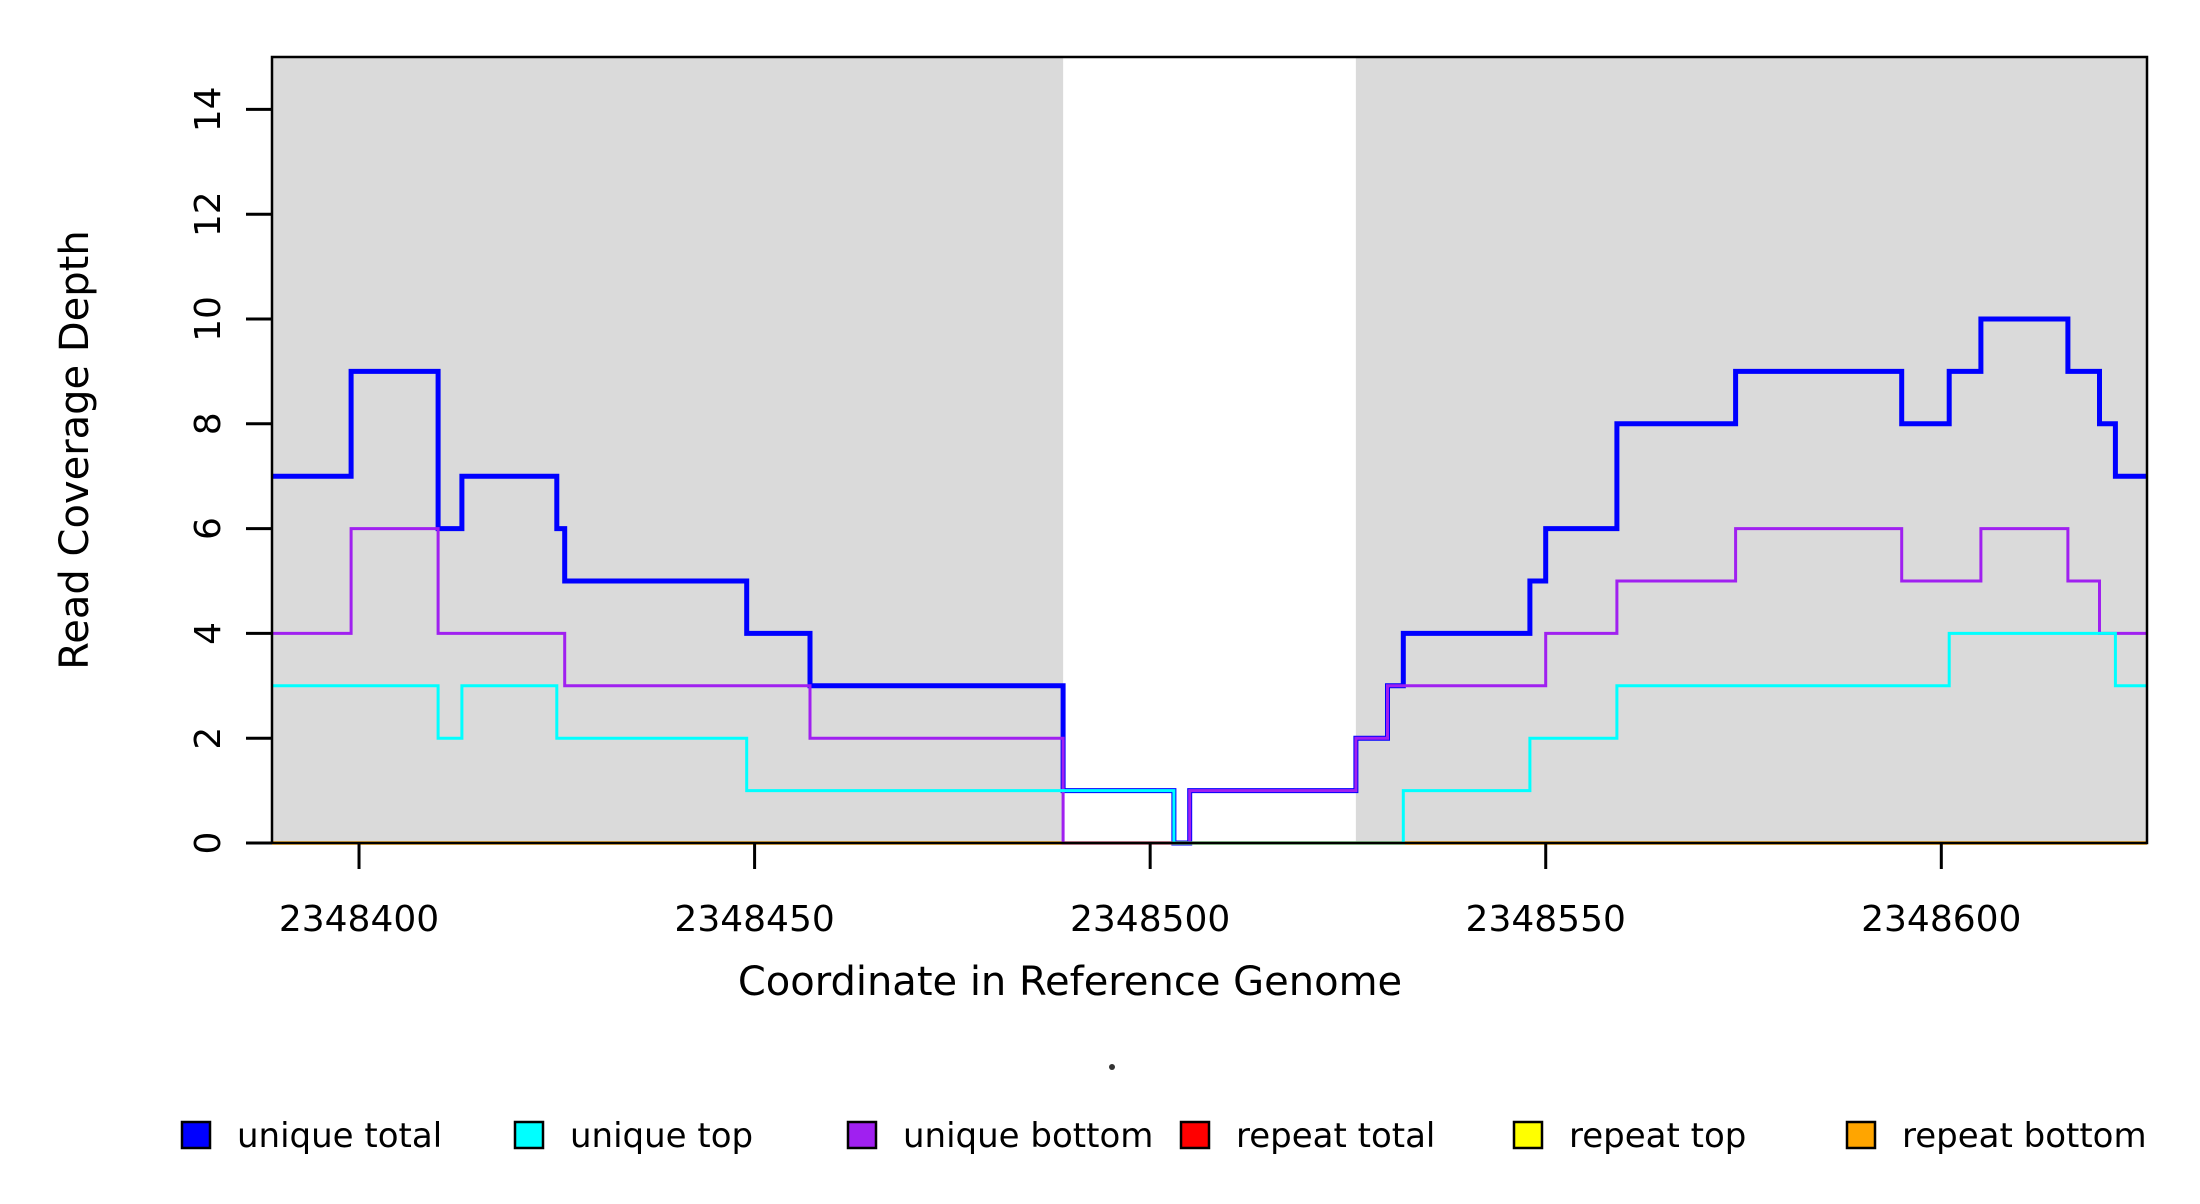  What do you see at coordinates (208, 214) in the screenshot?
I see `y-tick-label: 12` at bounding box center [208, 214].